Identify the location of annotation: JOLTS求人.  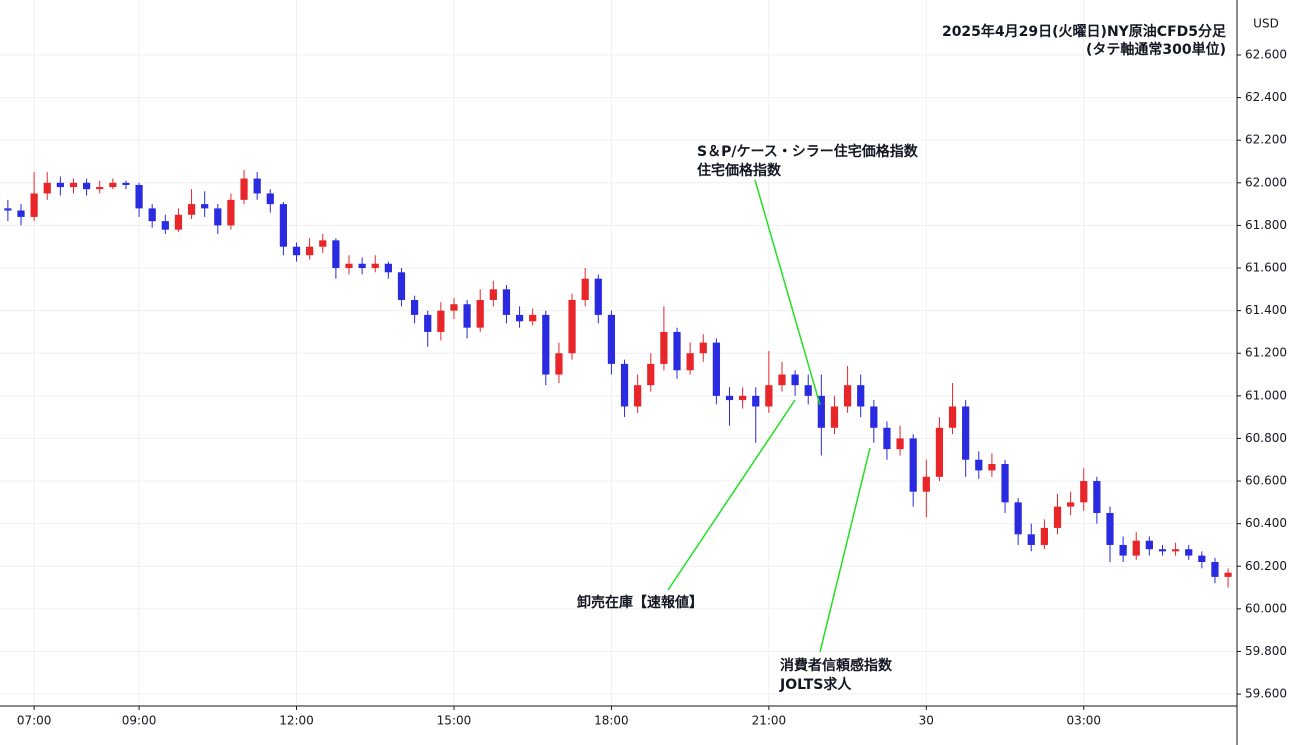
(815, 684).